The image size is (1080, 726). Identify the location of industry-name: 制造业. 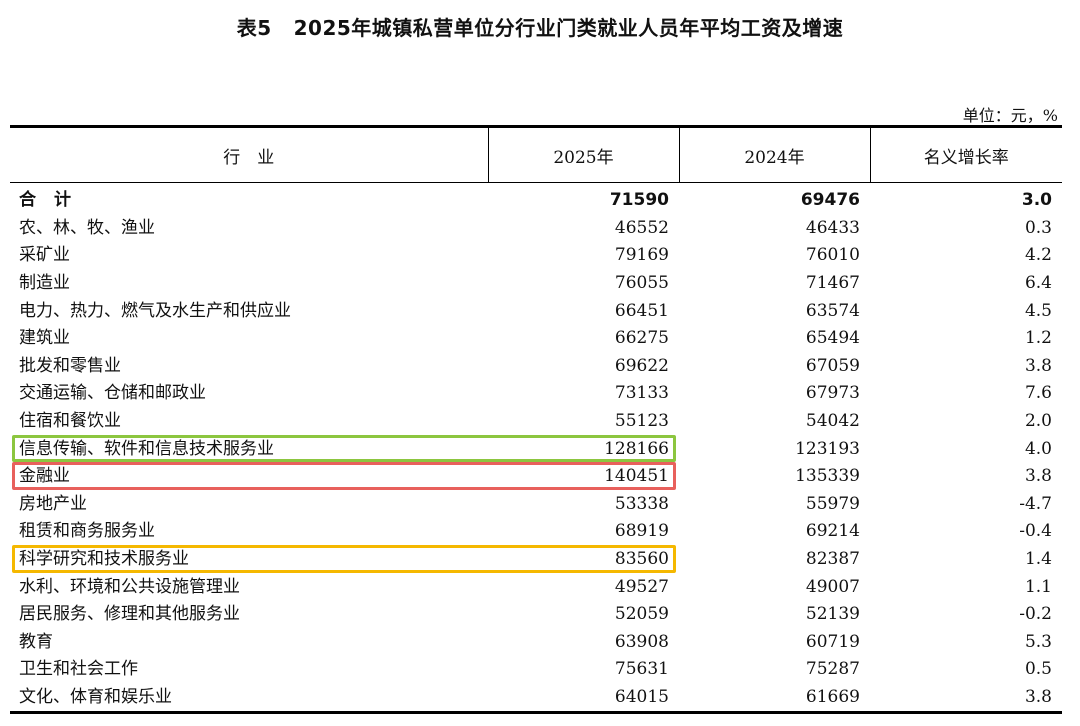
(44, 283).